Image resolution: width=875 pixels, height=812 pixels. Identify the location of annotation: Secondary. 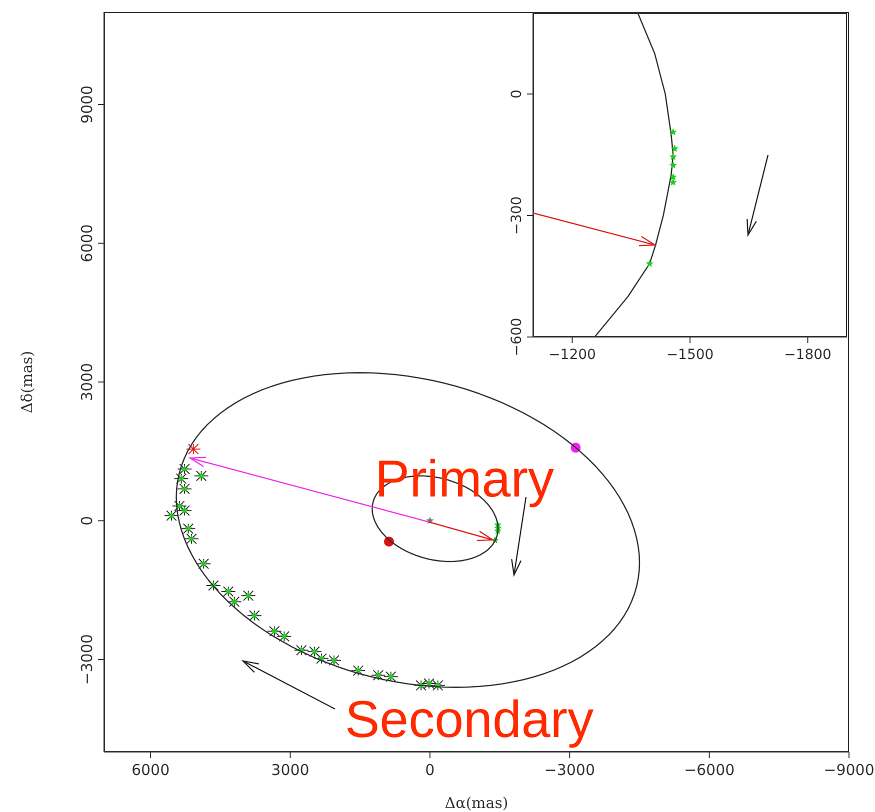
(469, 720).